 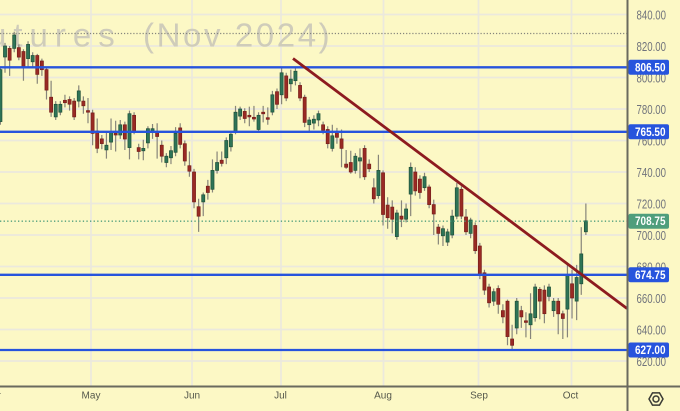 What do you see at coordinates (652, 203) in the screenshot?
I see `svg-text: 720.00` at bounding box center [652, 203].